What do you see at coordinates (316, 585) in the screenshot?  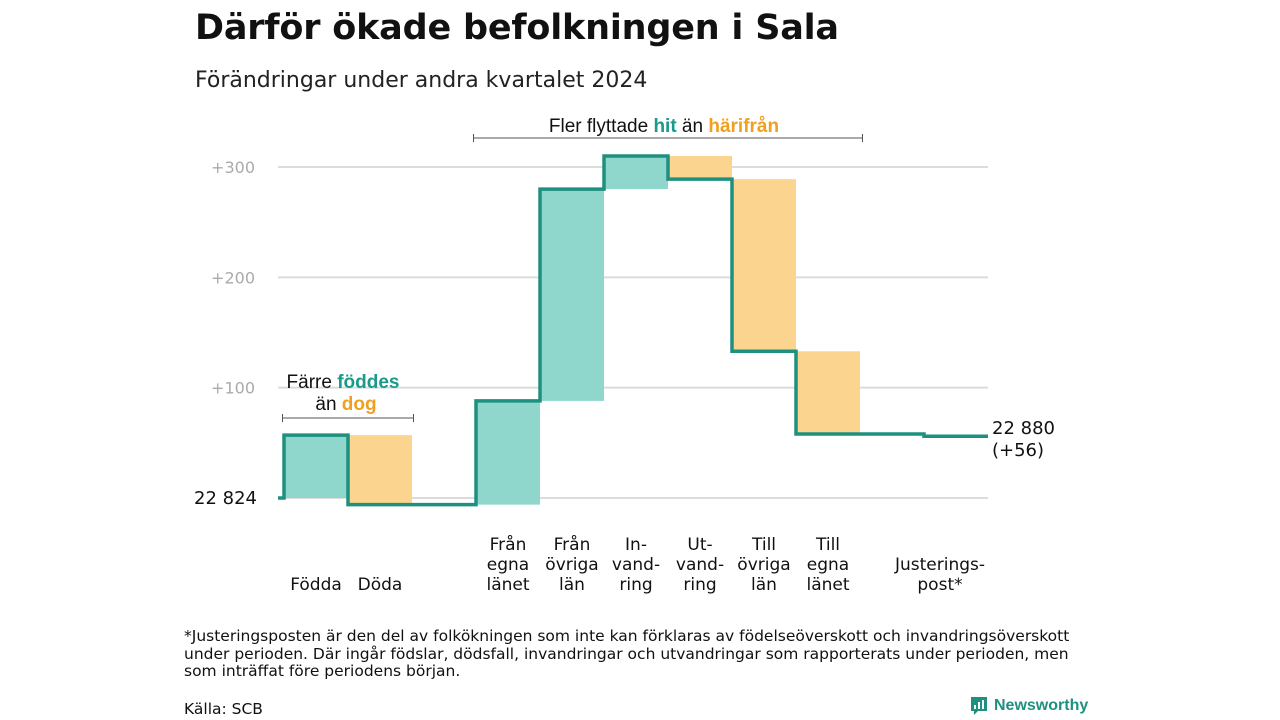 I see `category-label: Födda` at bounding box center [316, 585].